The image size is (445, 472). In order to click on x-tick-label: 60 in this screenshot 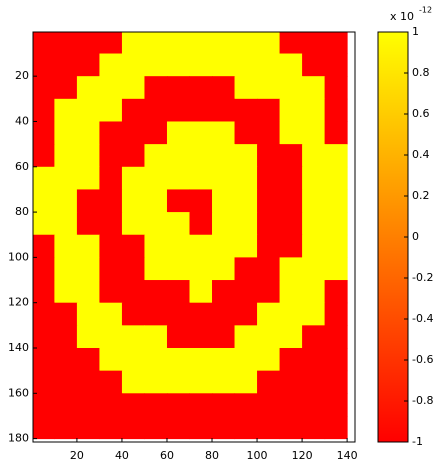, I will do `click(167, 455)`.